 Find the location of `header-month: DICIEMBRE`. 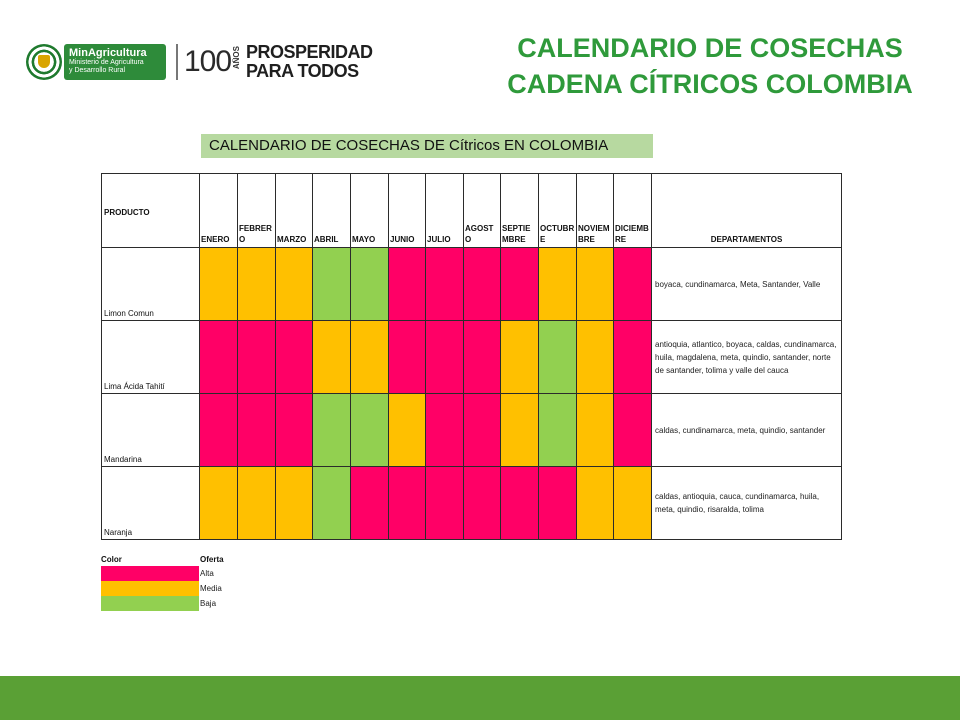

header-month: DICIEMBRE is located at coordinates (632, 210).